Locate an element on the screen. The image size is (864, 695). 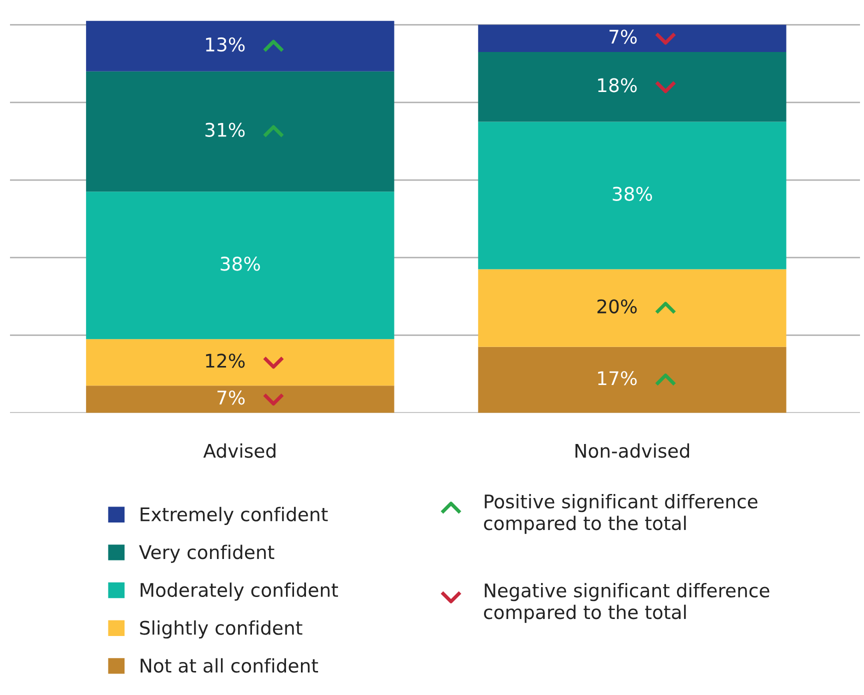
legend-label: Not at all confident is located at coordinates (229, 665).